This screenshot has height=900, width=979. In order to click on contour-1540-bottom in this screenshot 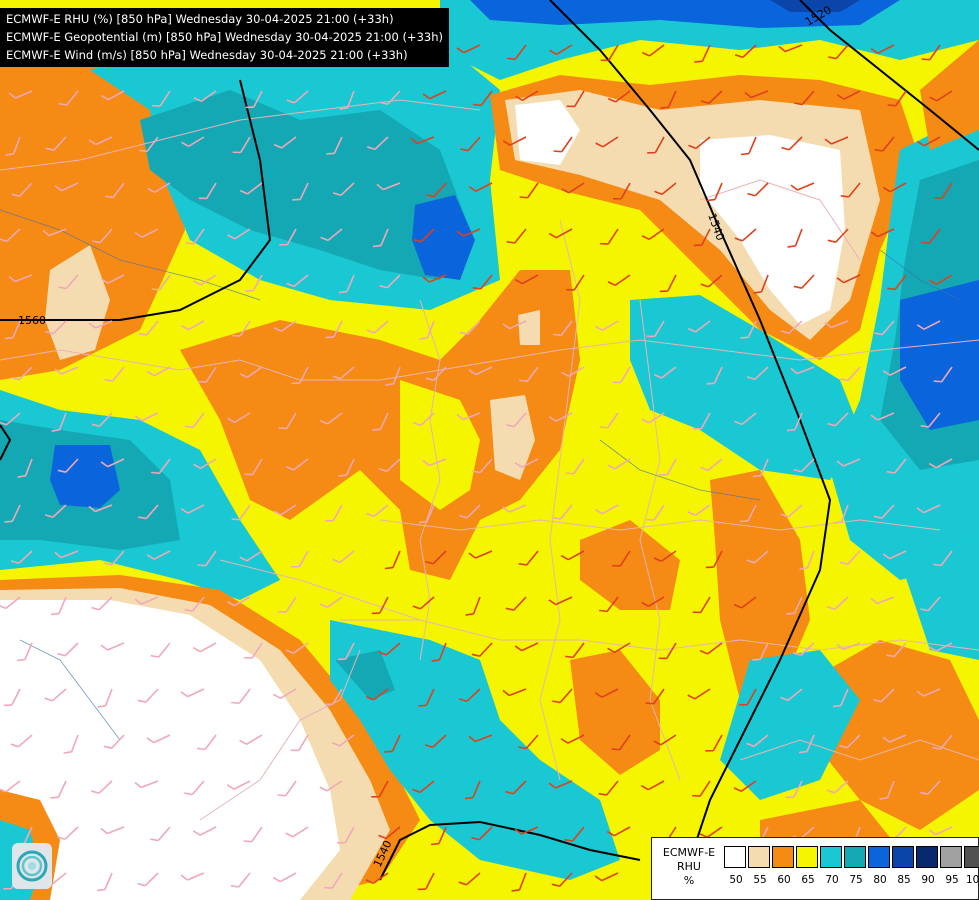, I will do `click(510, 850)`.